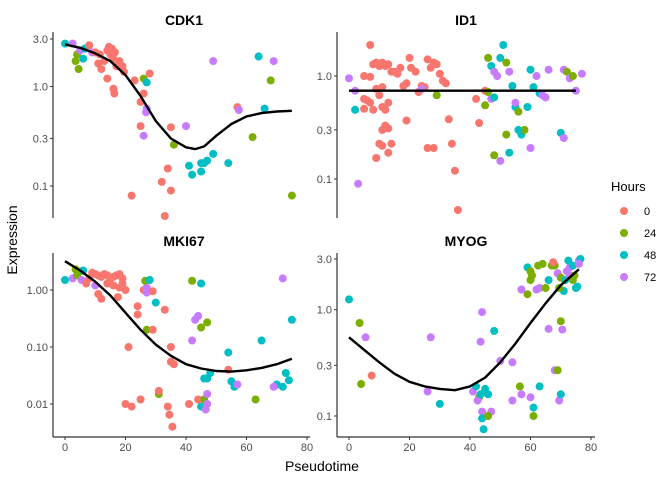 This screenshot has height=480, width=672. Describe the element at coordinates (628, 186) in the screenshot. I see `legend-title: Hours` at that location.